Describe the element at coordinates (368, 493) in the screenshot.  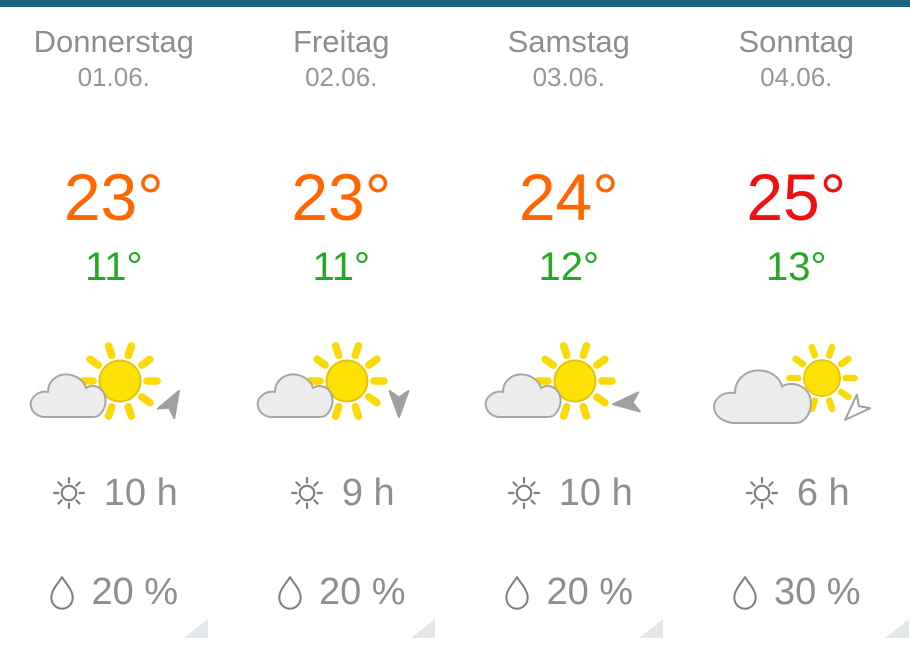
I see `sunshine-hours: 9 h` at that location.